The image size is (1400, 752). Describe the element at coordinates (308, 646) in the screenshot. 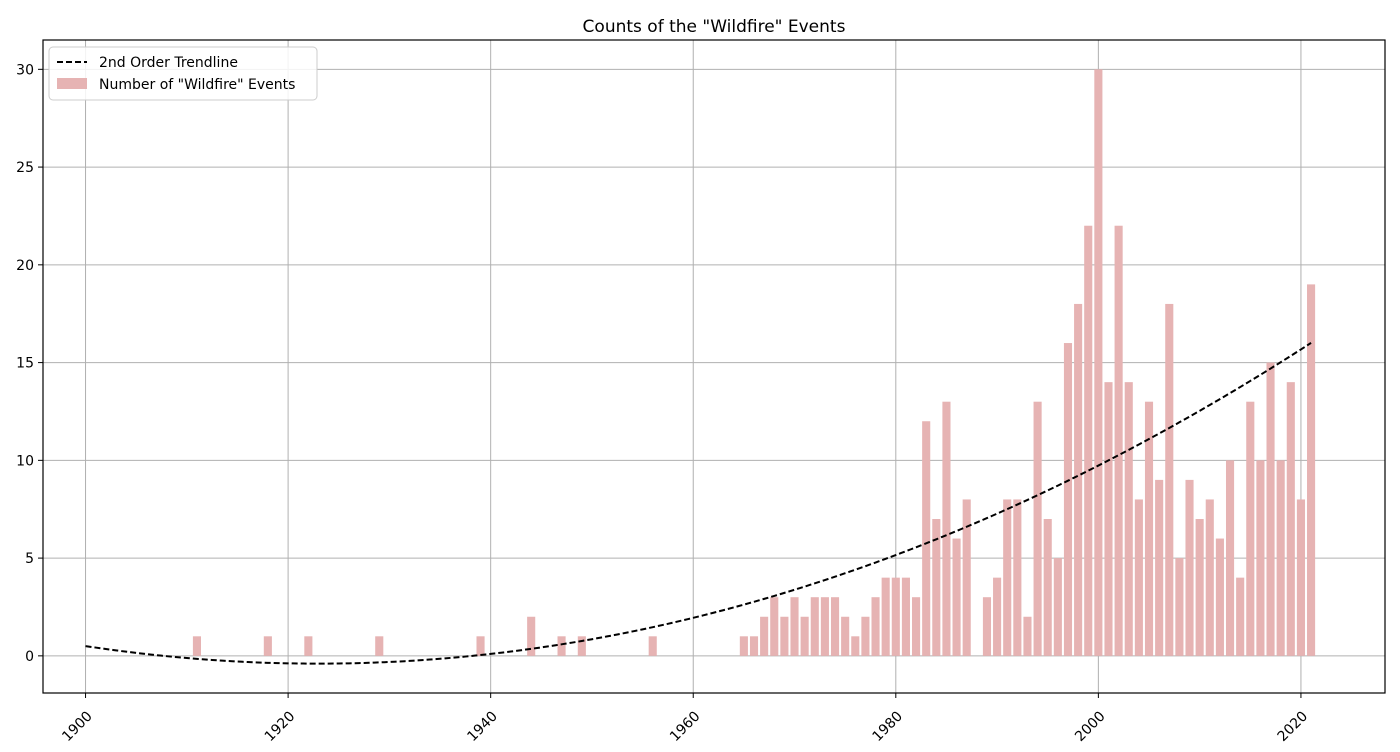

I see `bar-1922` at that location.